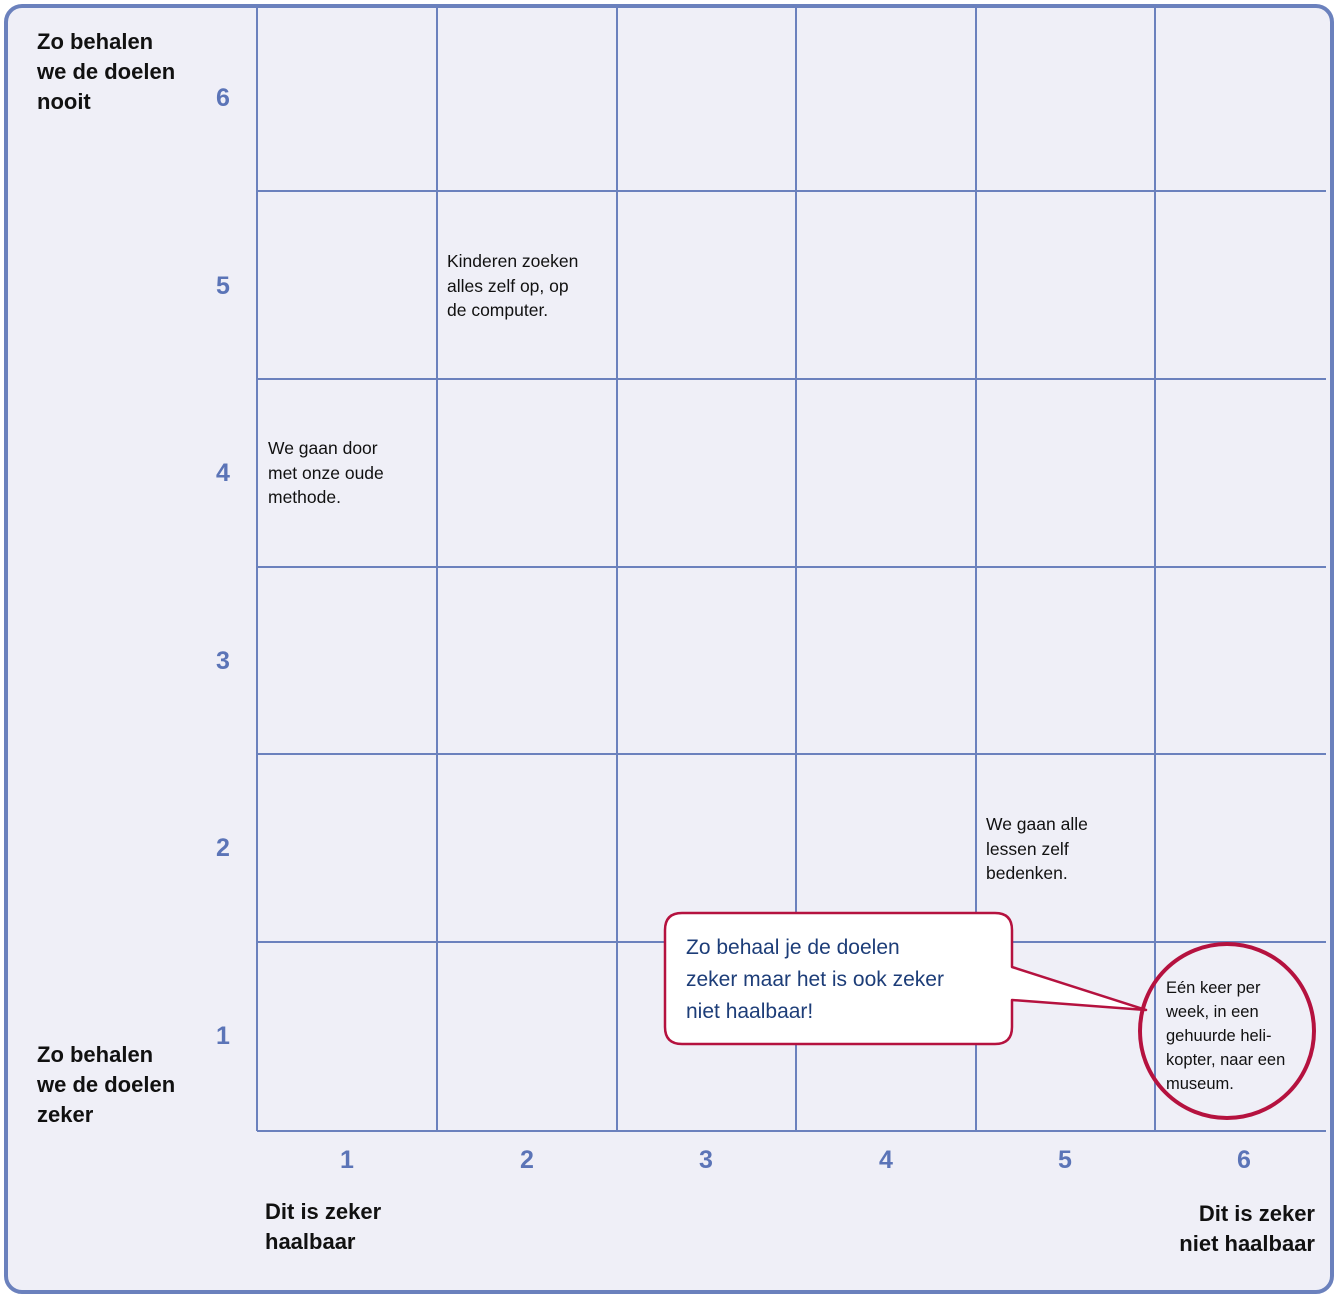  I want to click on y-number-5: 5, so click(223, 286).